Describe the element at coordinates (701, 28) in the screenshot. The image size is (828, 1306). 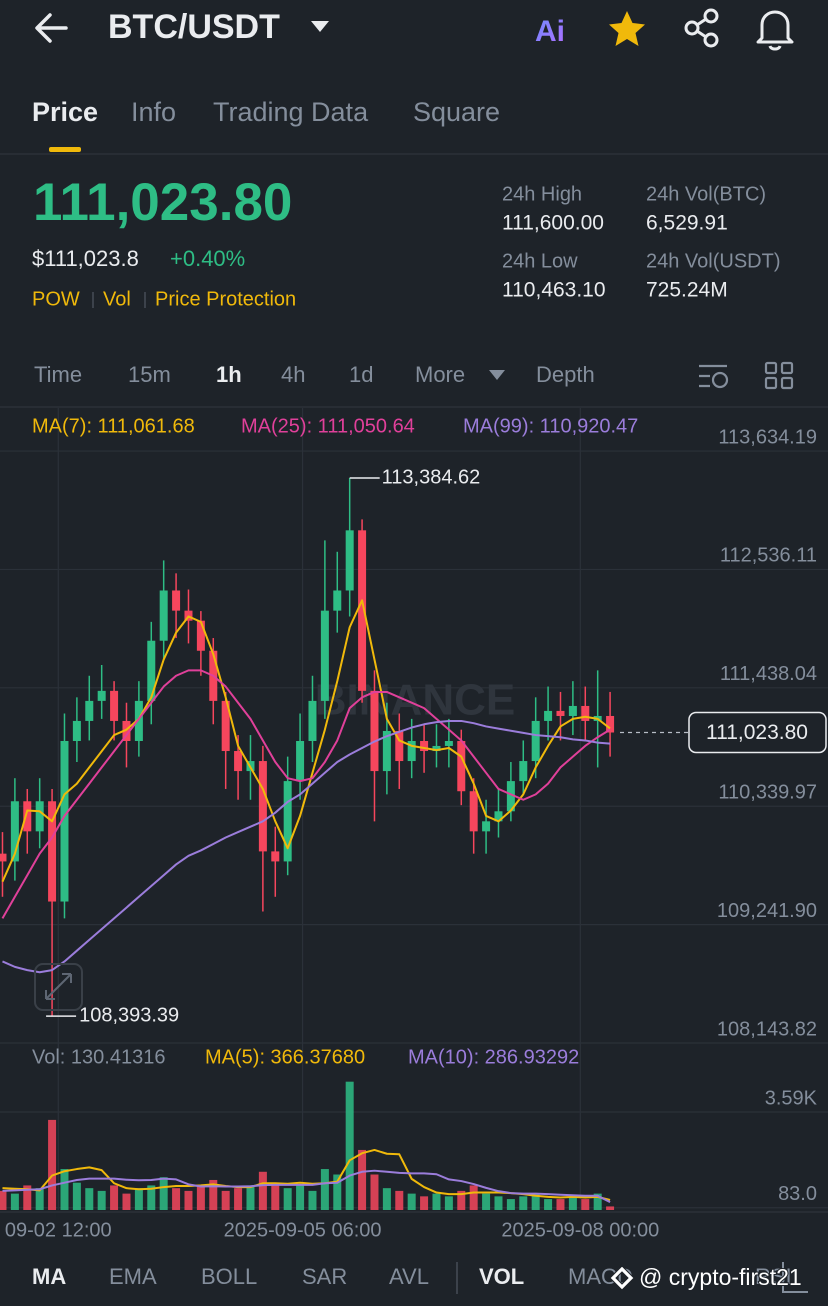
I see `share-button` at that location.